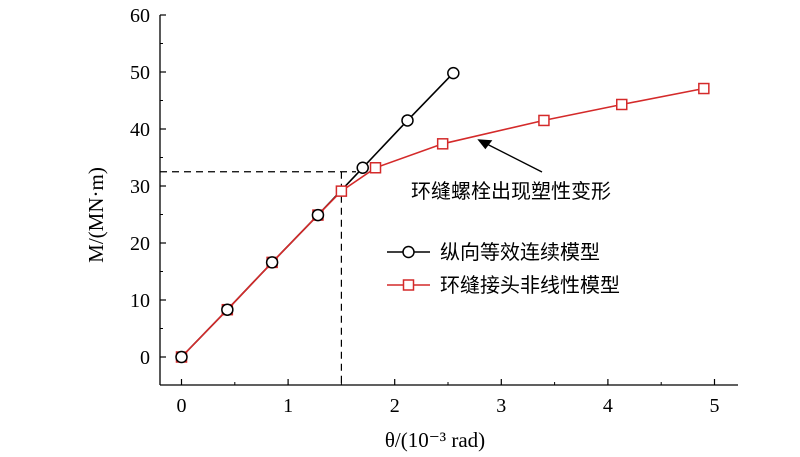 This screenshot has height=457, width=800. Describe the element at coordinates (288, 406) in the screenshot. I see `x-tick-label: 1` at that location.